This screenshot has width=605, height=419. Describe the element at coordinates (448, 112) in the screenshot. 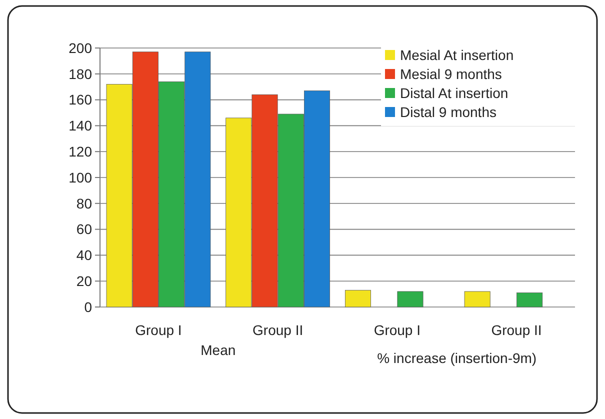

I see `legend-label: Distal 9 months` at that location.